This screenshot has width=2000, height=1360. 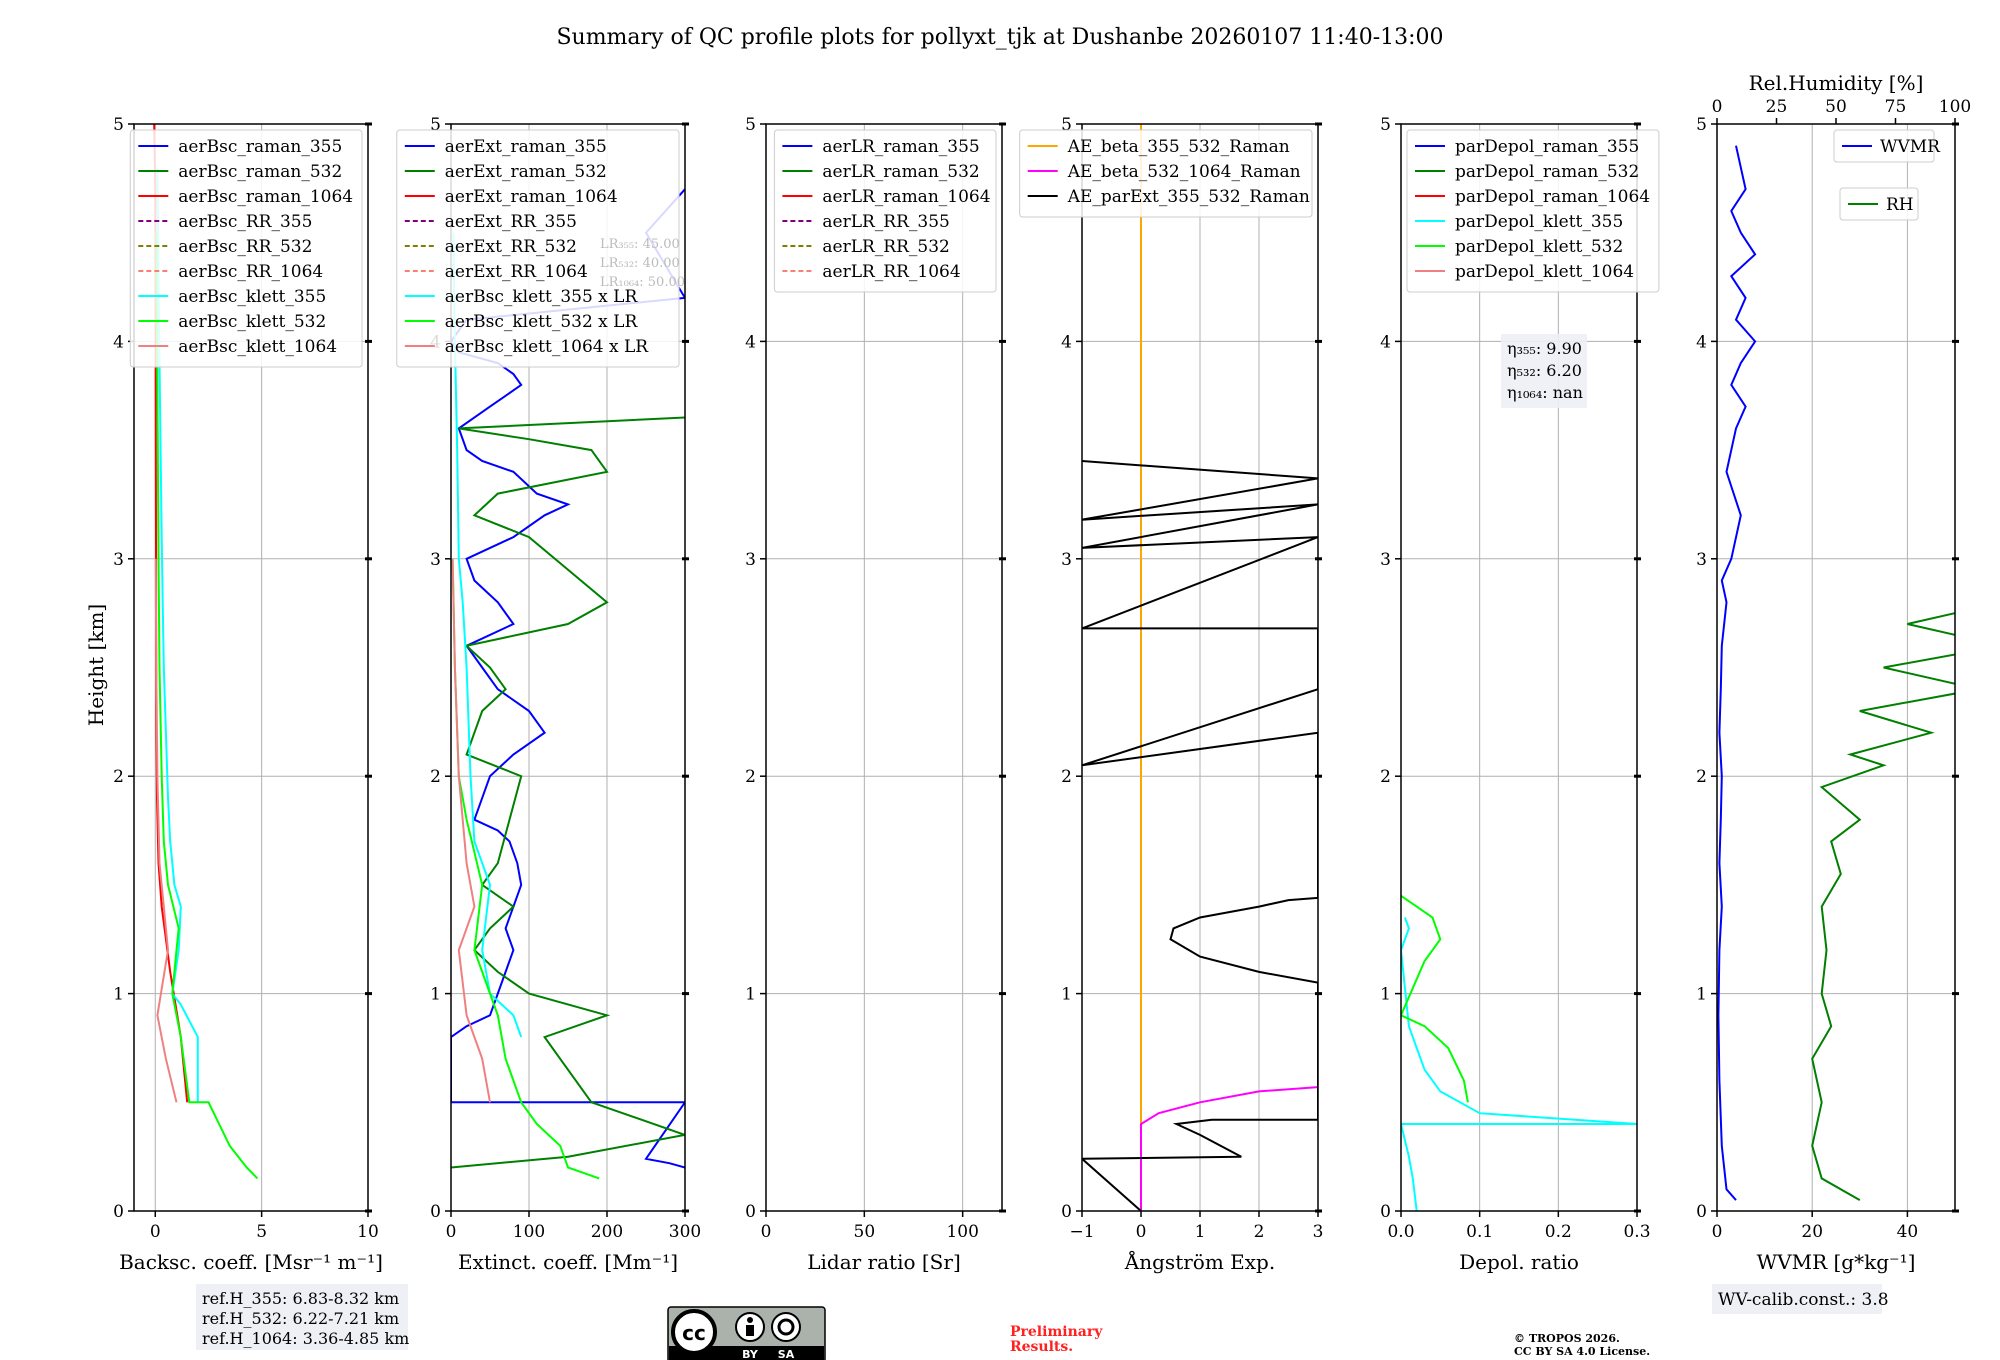 I want to click on y-tick-label-wvmr: 4, so click(x=1701, y=342).